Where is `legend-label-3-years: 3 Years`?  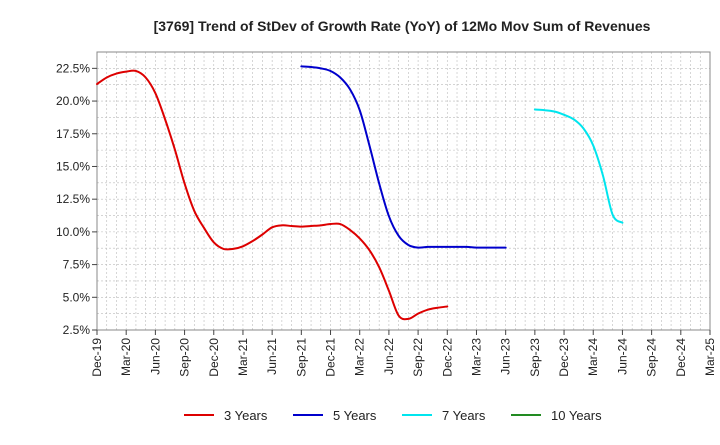 legend-label-3-years: 3 Years is located at coordinates (246, 415).